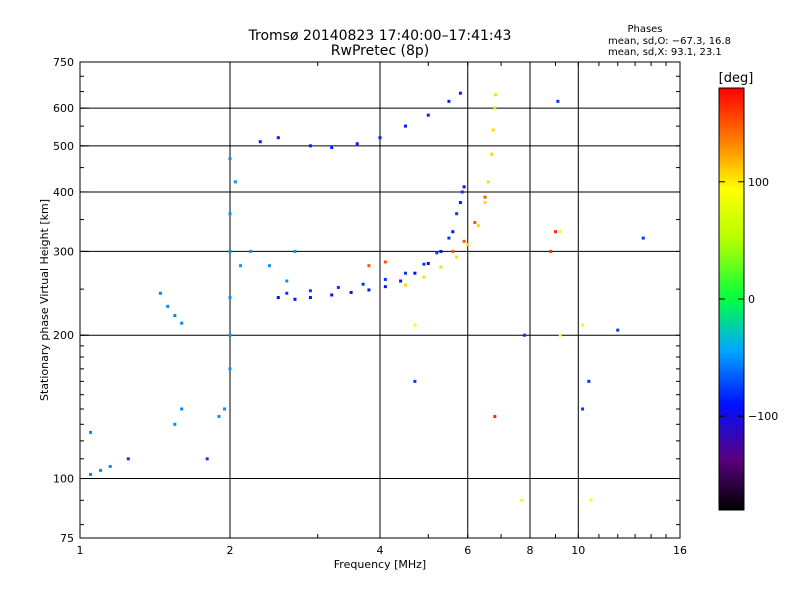  What do you see at coordinates (63, 251) in the screenshot?
I see `y-tick-label: 300` at bounding box center [63, 251].